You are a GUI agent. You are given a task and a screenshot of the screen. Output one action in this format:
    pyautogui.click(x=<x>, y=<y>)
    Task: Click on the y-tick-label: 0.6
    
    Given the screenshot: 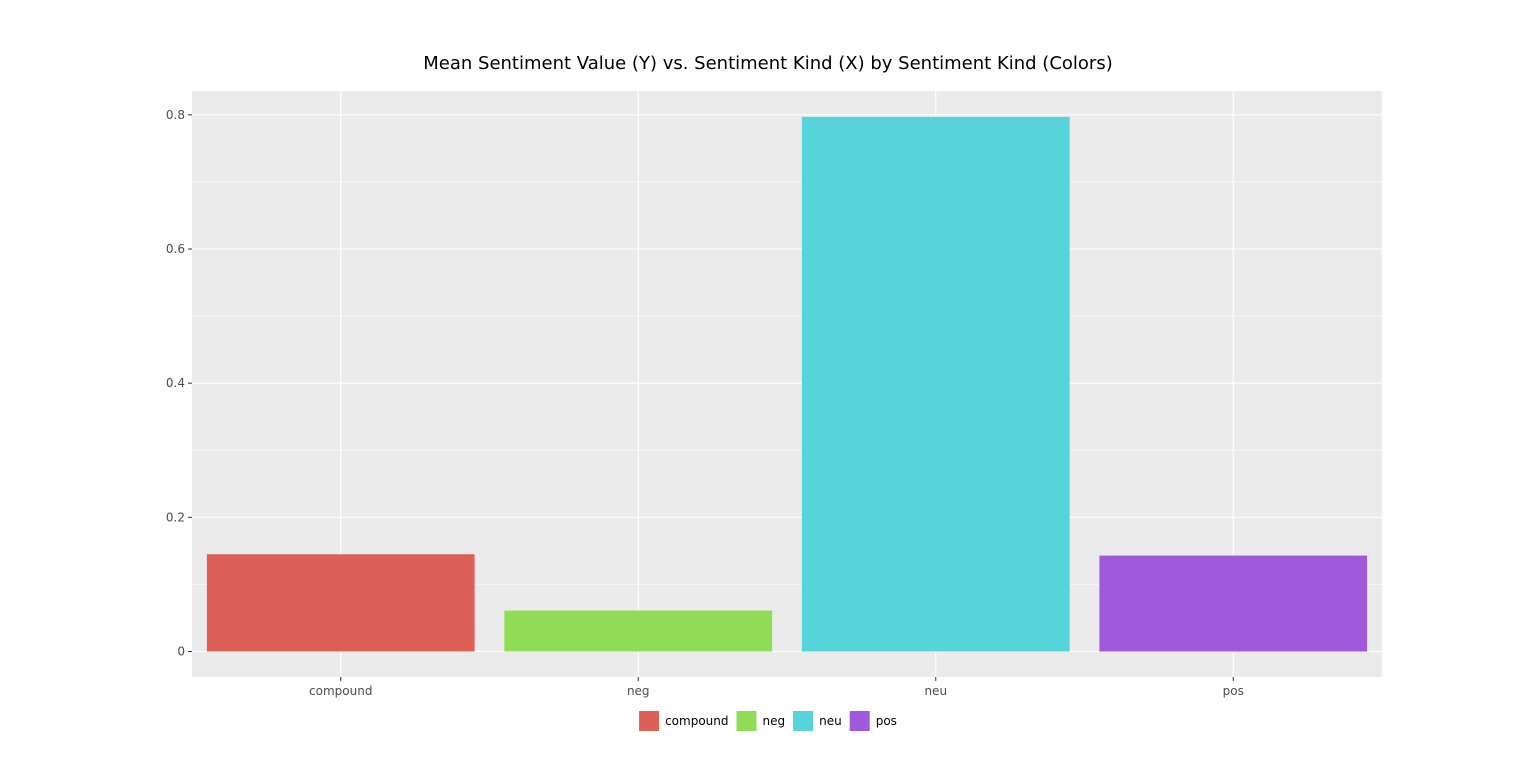 What is the action you would take?
    pyautogui.click(x=175, y=249)
    